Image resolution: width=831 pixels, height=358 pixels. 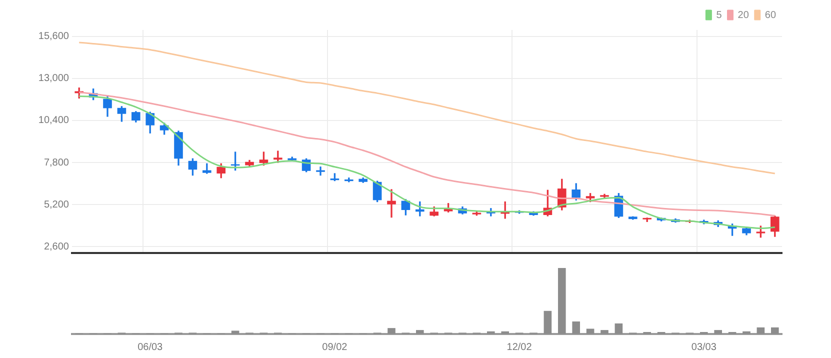 What do you see at coordinates (57, 162) in the screenshot?
I see `y-tick-label: 7,800` at bounding box center [57, 162].